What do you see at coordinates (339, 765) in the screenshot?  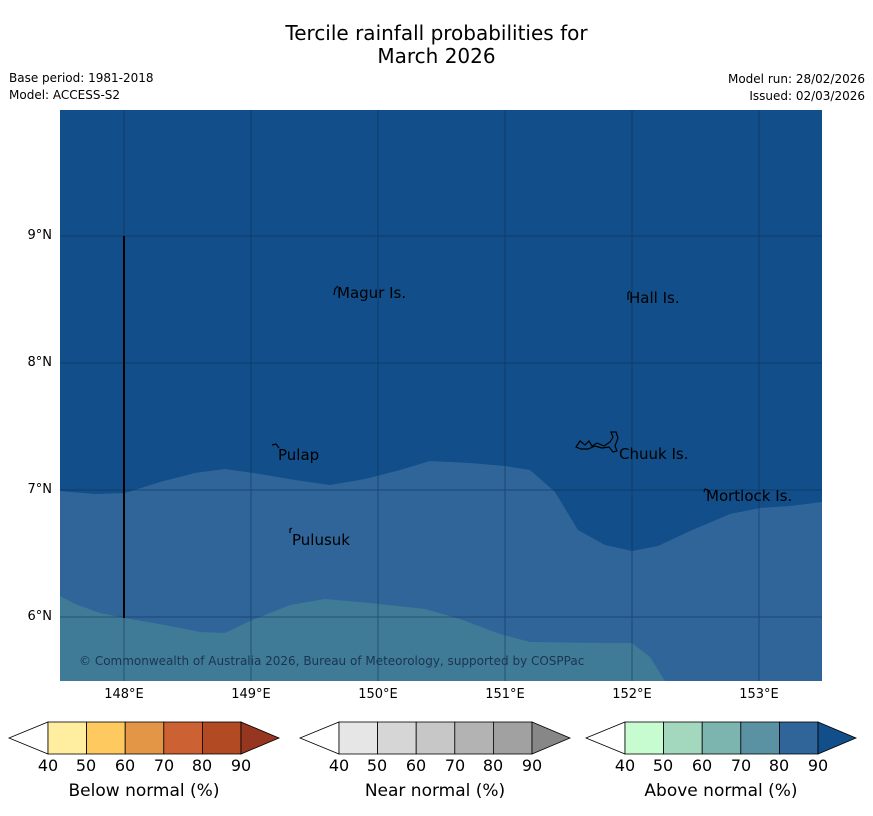 I see `legend-near-tick-40: 40` at bounding box center [339, 765].